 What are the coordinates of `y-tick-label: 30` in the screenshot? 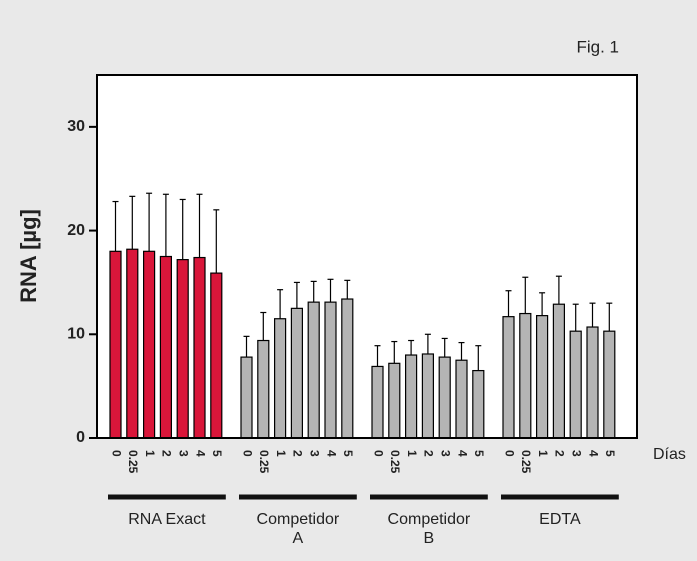 It's located at (76, 126).